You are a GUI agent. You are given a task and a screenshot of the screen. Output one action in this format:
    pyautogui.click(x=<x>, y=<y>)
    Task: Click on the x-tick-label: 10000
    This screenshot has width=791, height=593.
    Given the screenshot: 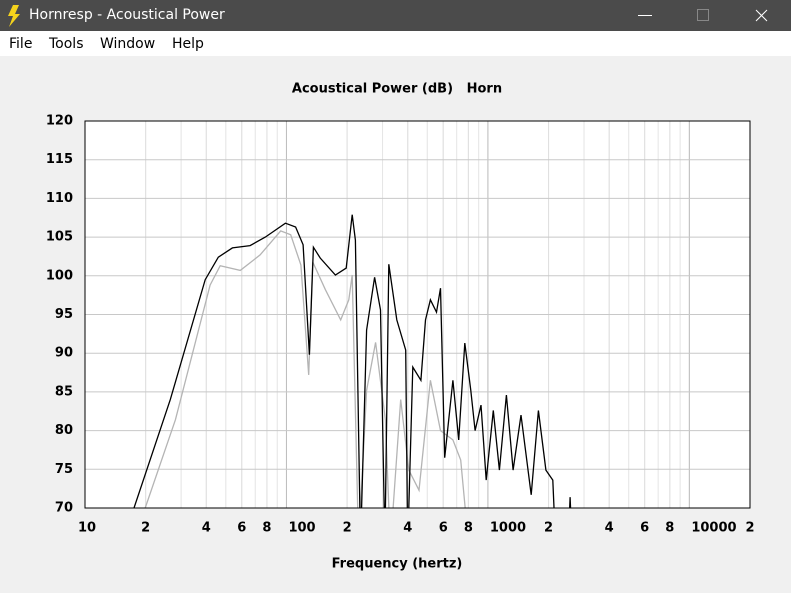 What is the action you would take?
    pyautogui.click(x=713, y=528)
    